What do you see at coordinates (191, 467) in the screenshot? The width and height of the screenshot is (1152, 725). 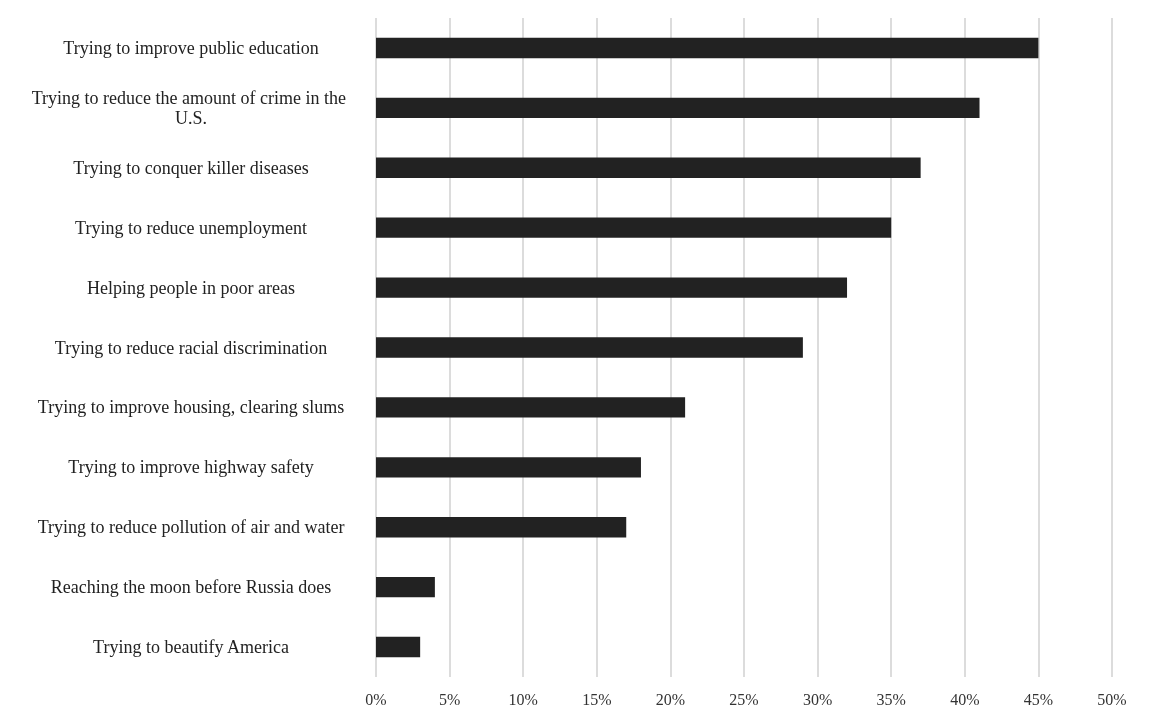 I see `y-tick-label: Trying to improve highway safety` at bounding box center [191, 467].